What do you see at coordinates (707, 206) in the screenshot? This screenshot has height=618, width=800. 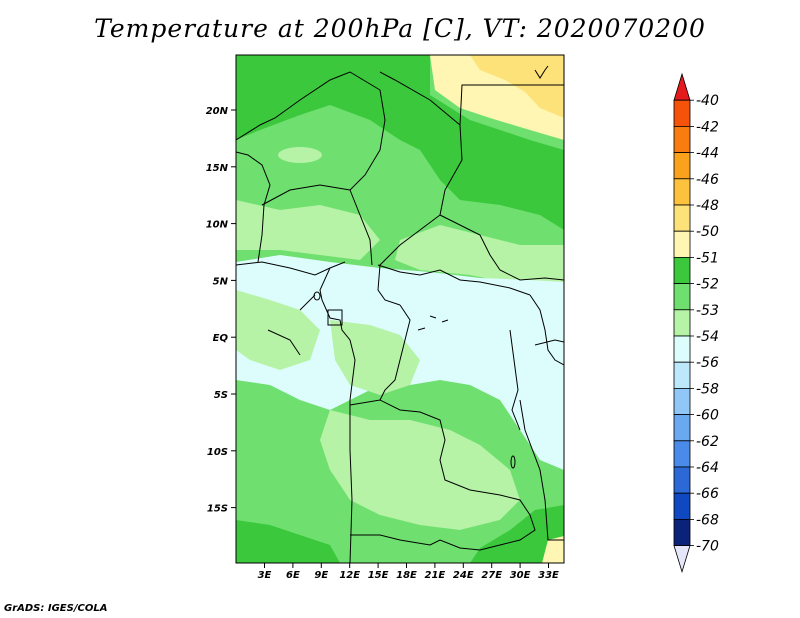 I see `colorbar-label: -48` at bounding box center [707, 206].